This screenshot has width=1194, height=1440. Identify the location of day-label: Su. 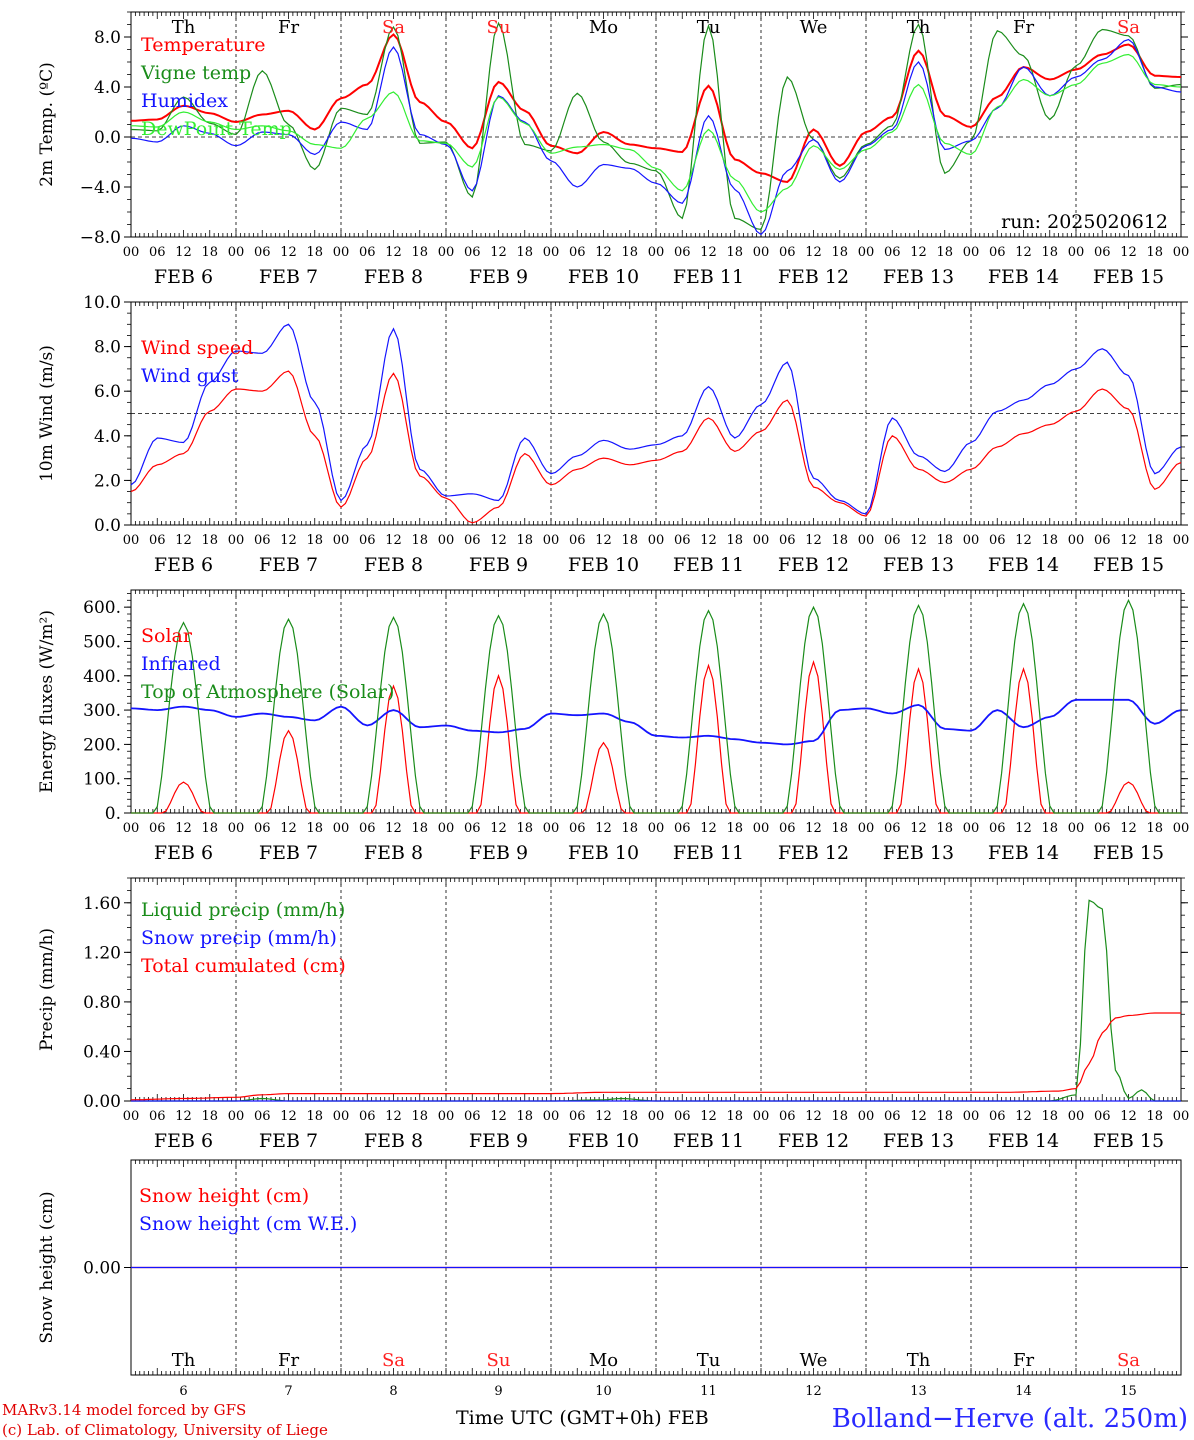
(499, 27).